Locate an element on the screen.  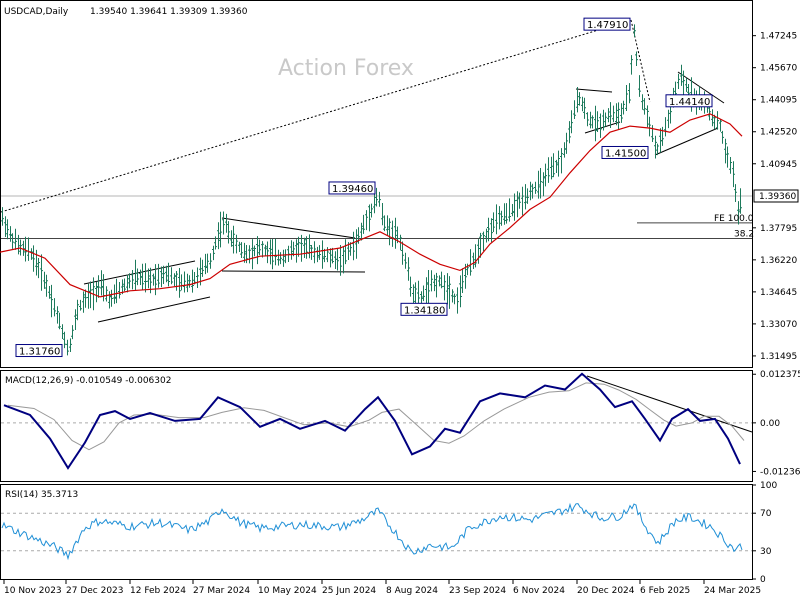
price-label: 1.34180 is located at coordinates (424, 310).